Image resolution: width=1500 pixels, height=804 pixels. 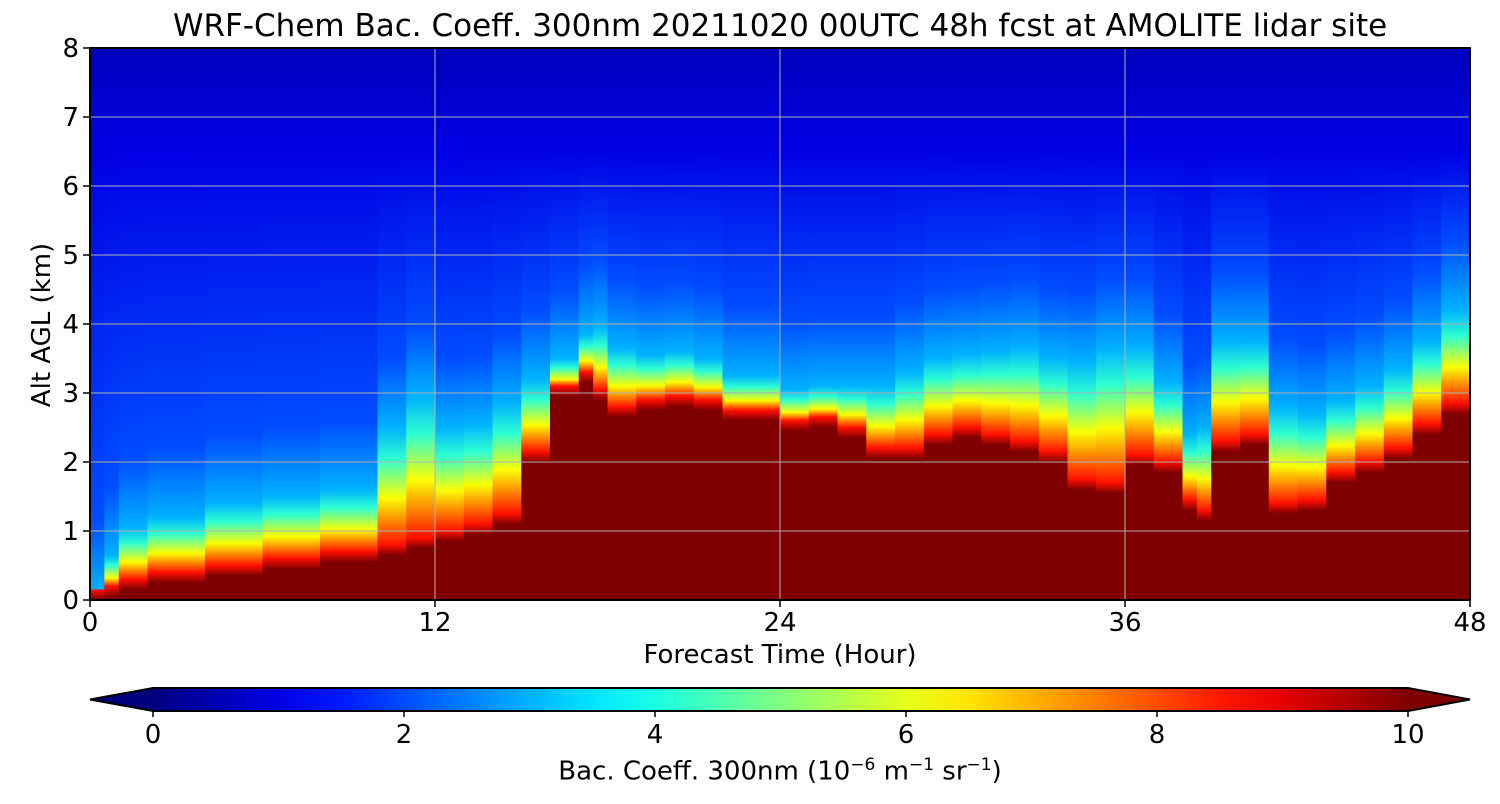 What do you see at coordinates (70, 532) in the screenshot?
I see `y-tick-label: 1` at bounding box center [70, 532].